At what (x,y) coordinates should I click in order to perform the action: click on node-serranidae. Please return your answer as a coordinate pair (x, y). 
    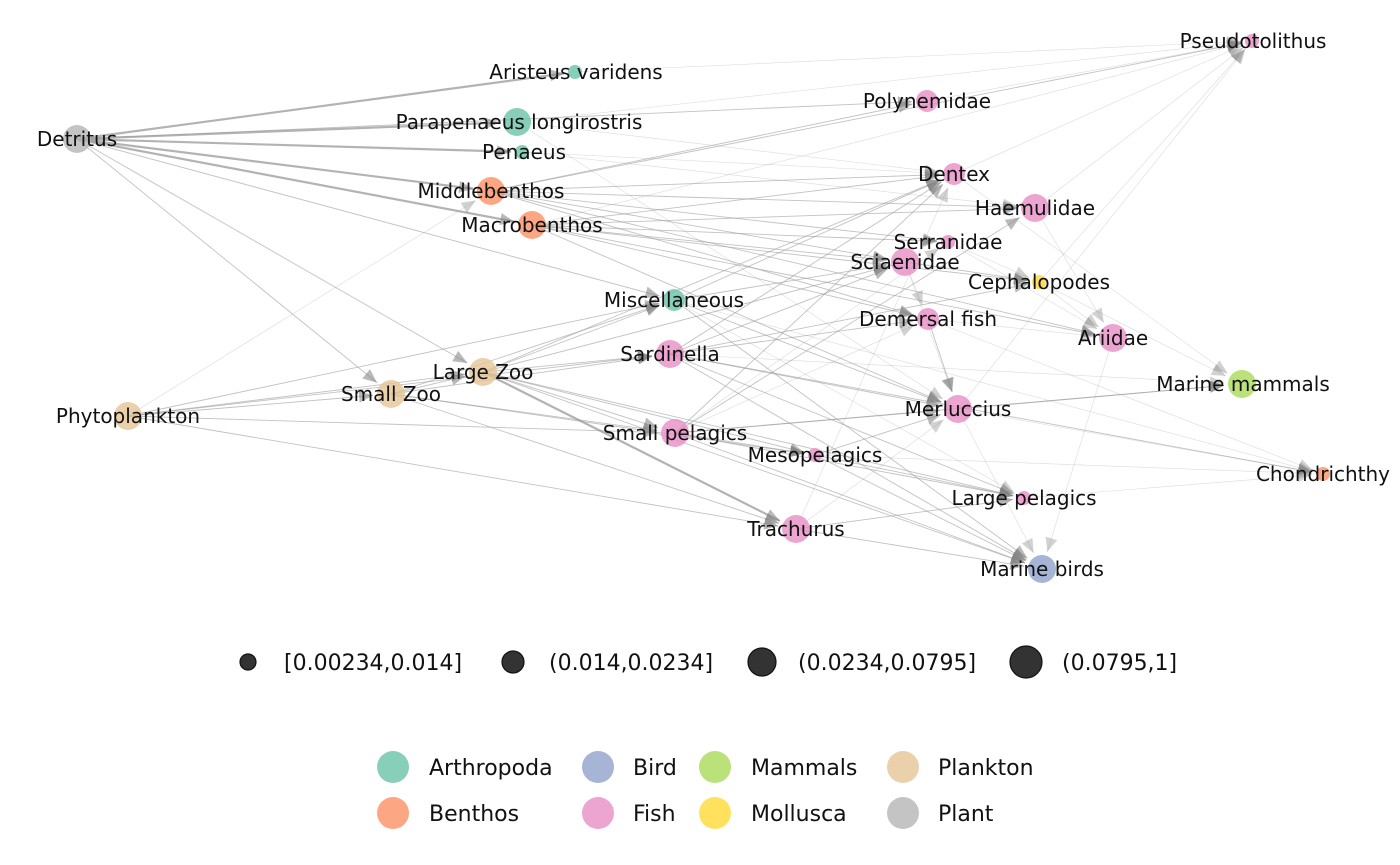
    Looking at the image, I should click on (948, 242).